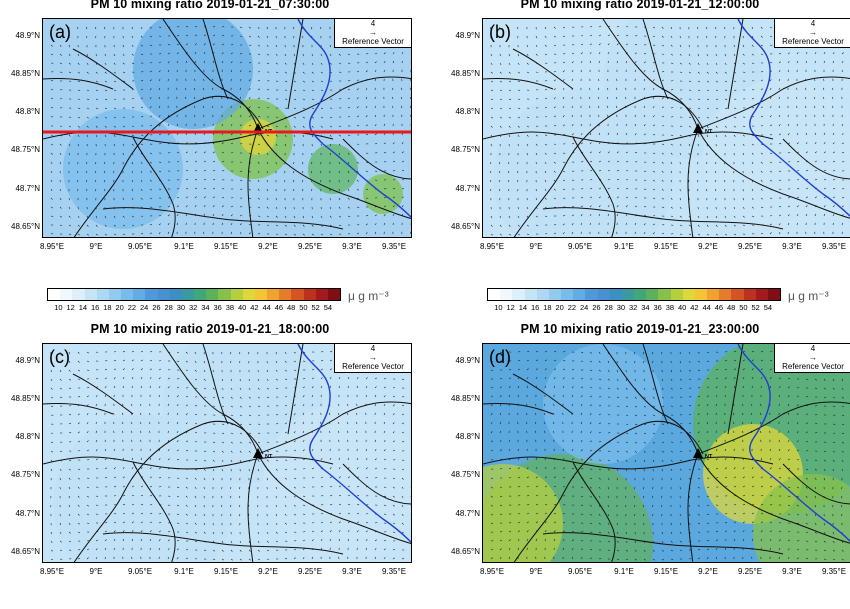  I want to click on y-tick-label: 48.7°N, so click(467, 188).